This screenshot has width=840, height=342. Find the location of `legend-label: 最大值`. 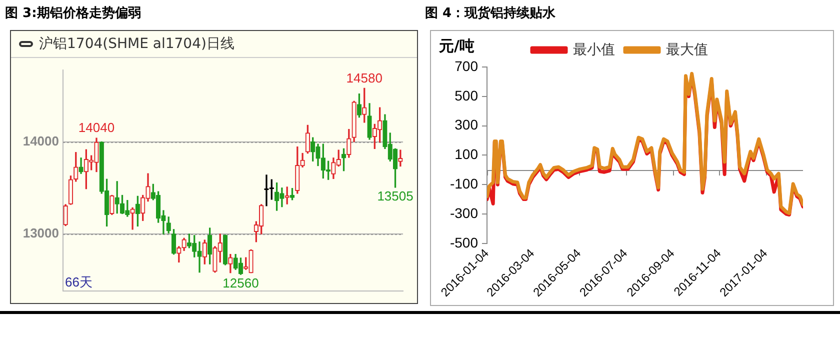

legend-label: 最大值 is located at coordinates (687, 48).